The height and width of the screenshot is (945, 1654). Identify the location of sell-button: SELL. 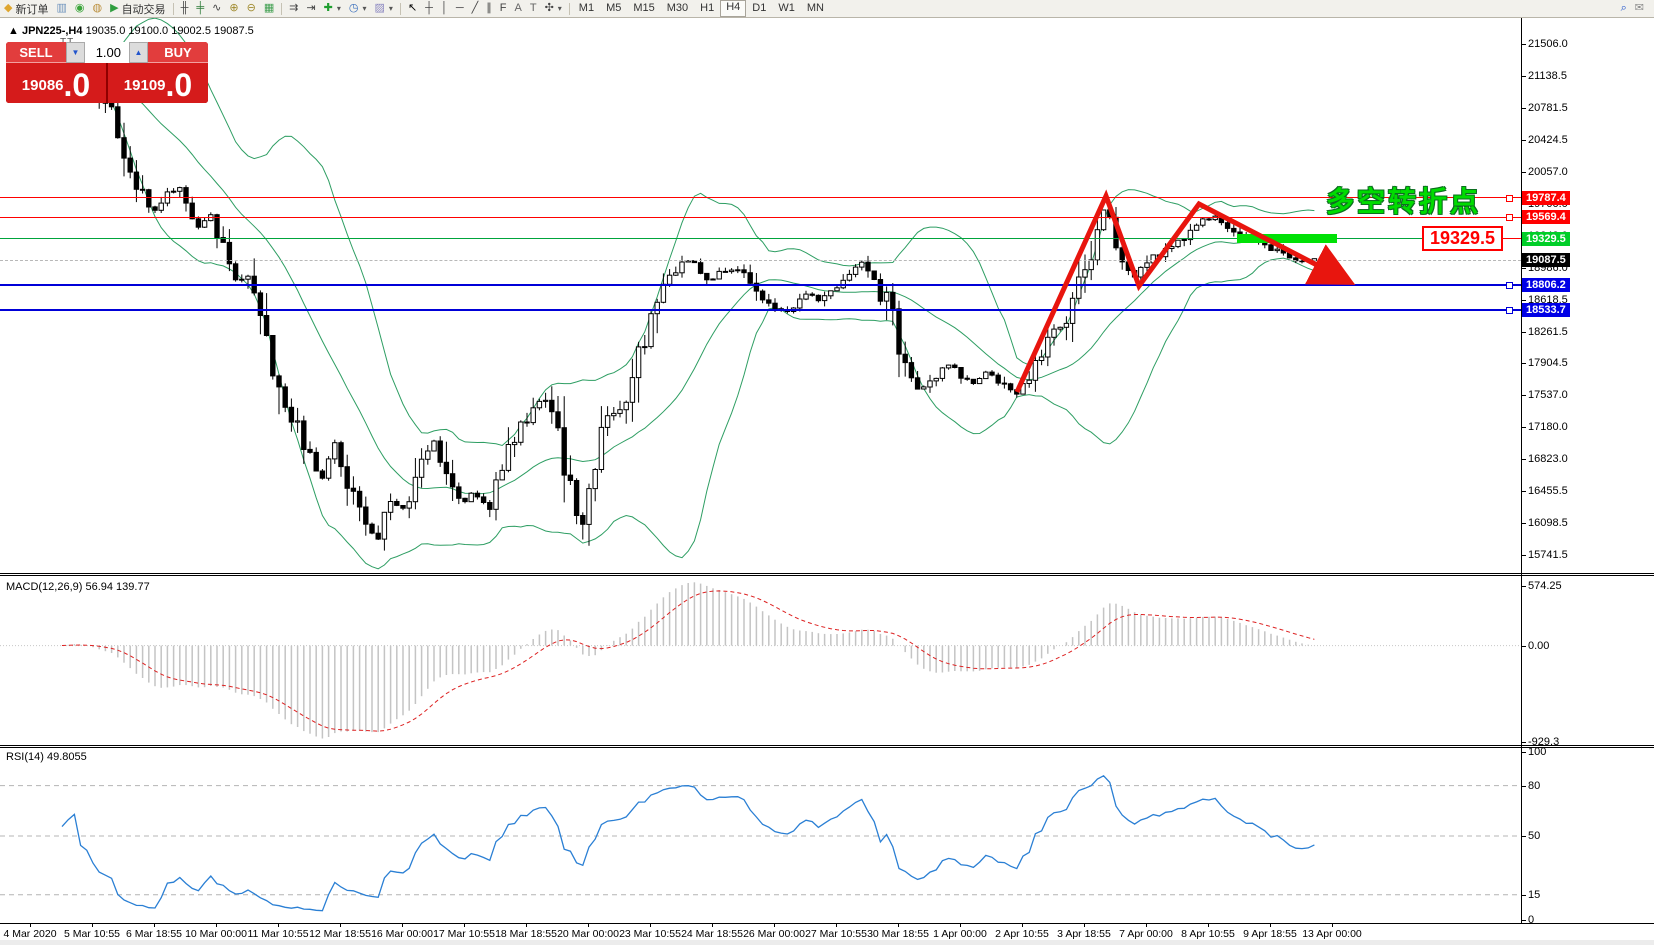
(36, 52).